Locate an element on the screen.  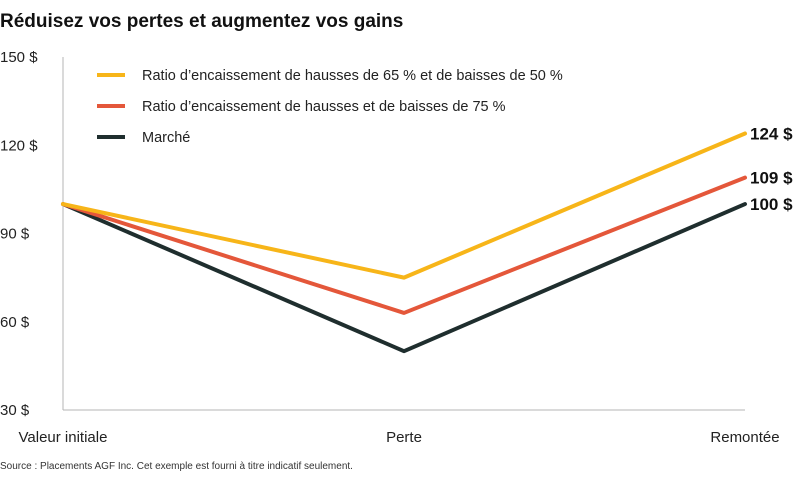
end-labels: 124 $ 109 $ 100 $ is located at coordinates (771, 169).